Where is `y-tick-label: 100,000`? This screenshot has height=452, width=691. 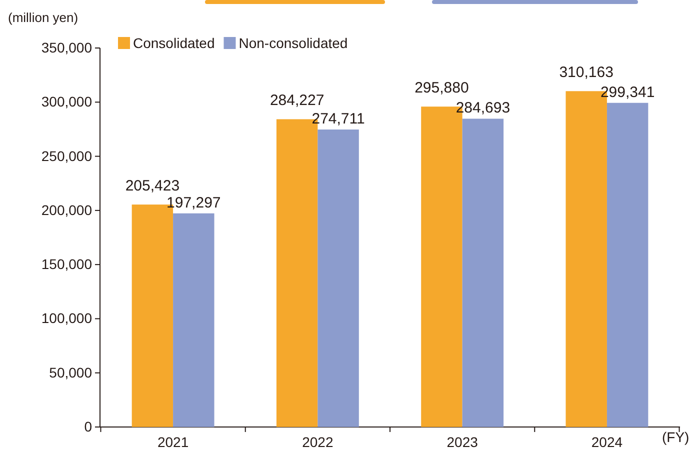
y-tick-label: 100,000 is located at coordinates (66, 318).